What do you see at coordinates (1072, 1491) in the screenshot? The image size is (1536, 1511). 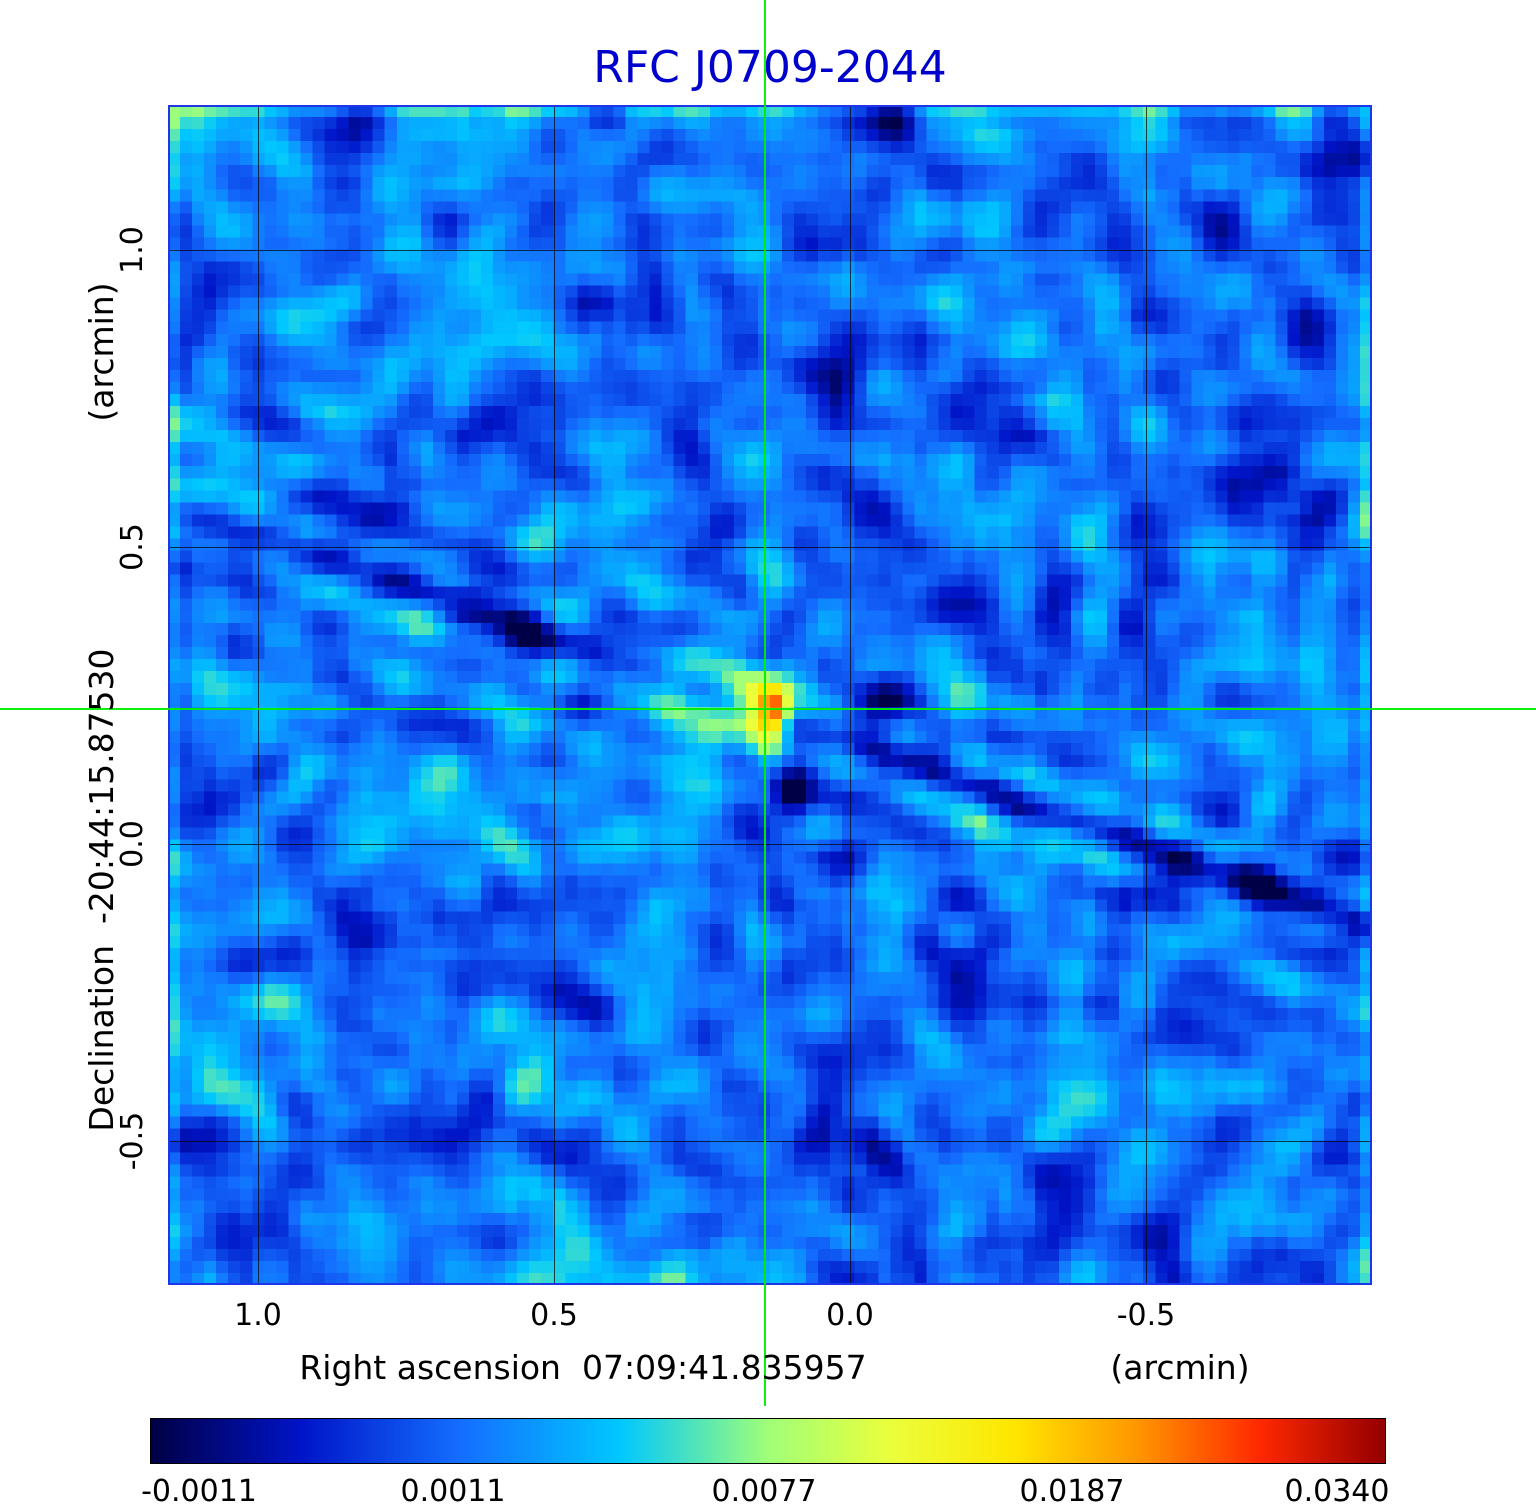 I see `colorbar-tick-label: 0.0187` at bounding box center [1072, 1491].